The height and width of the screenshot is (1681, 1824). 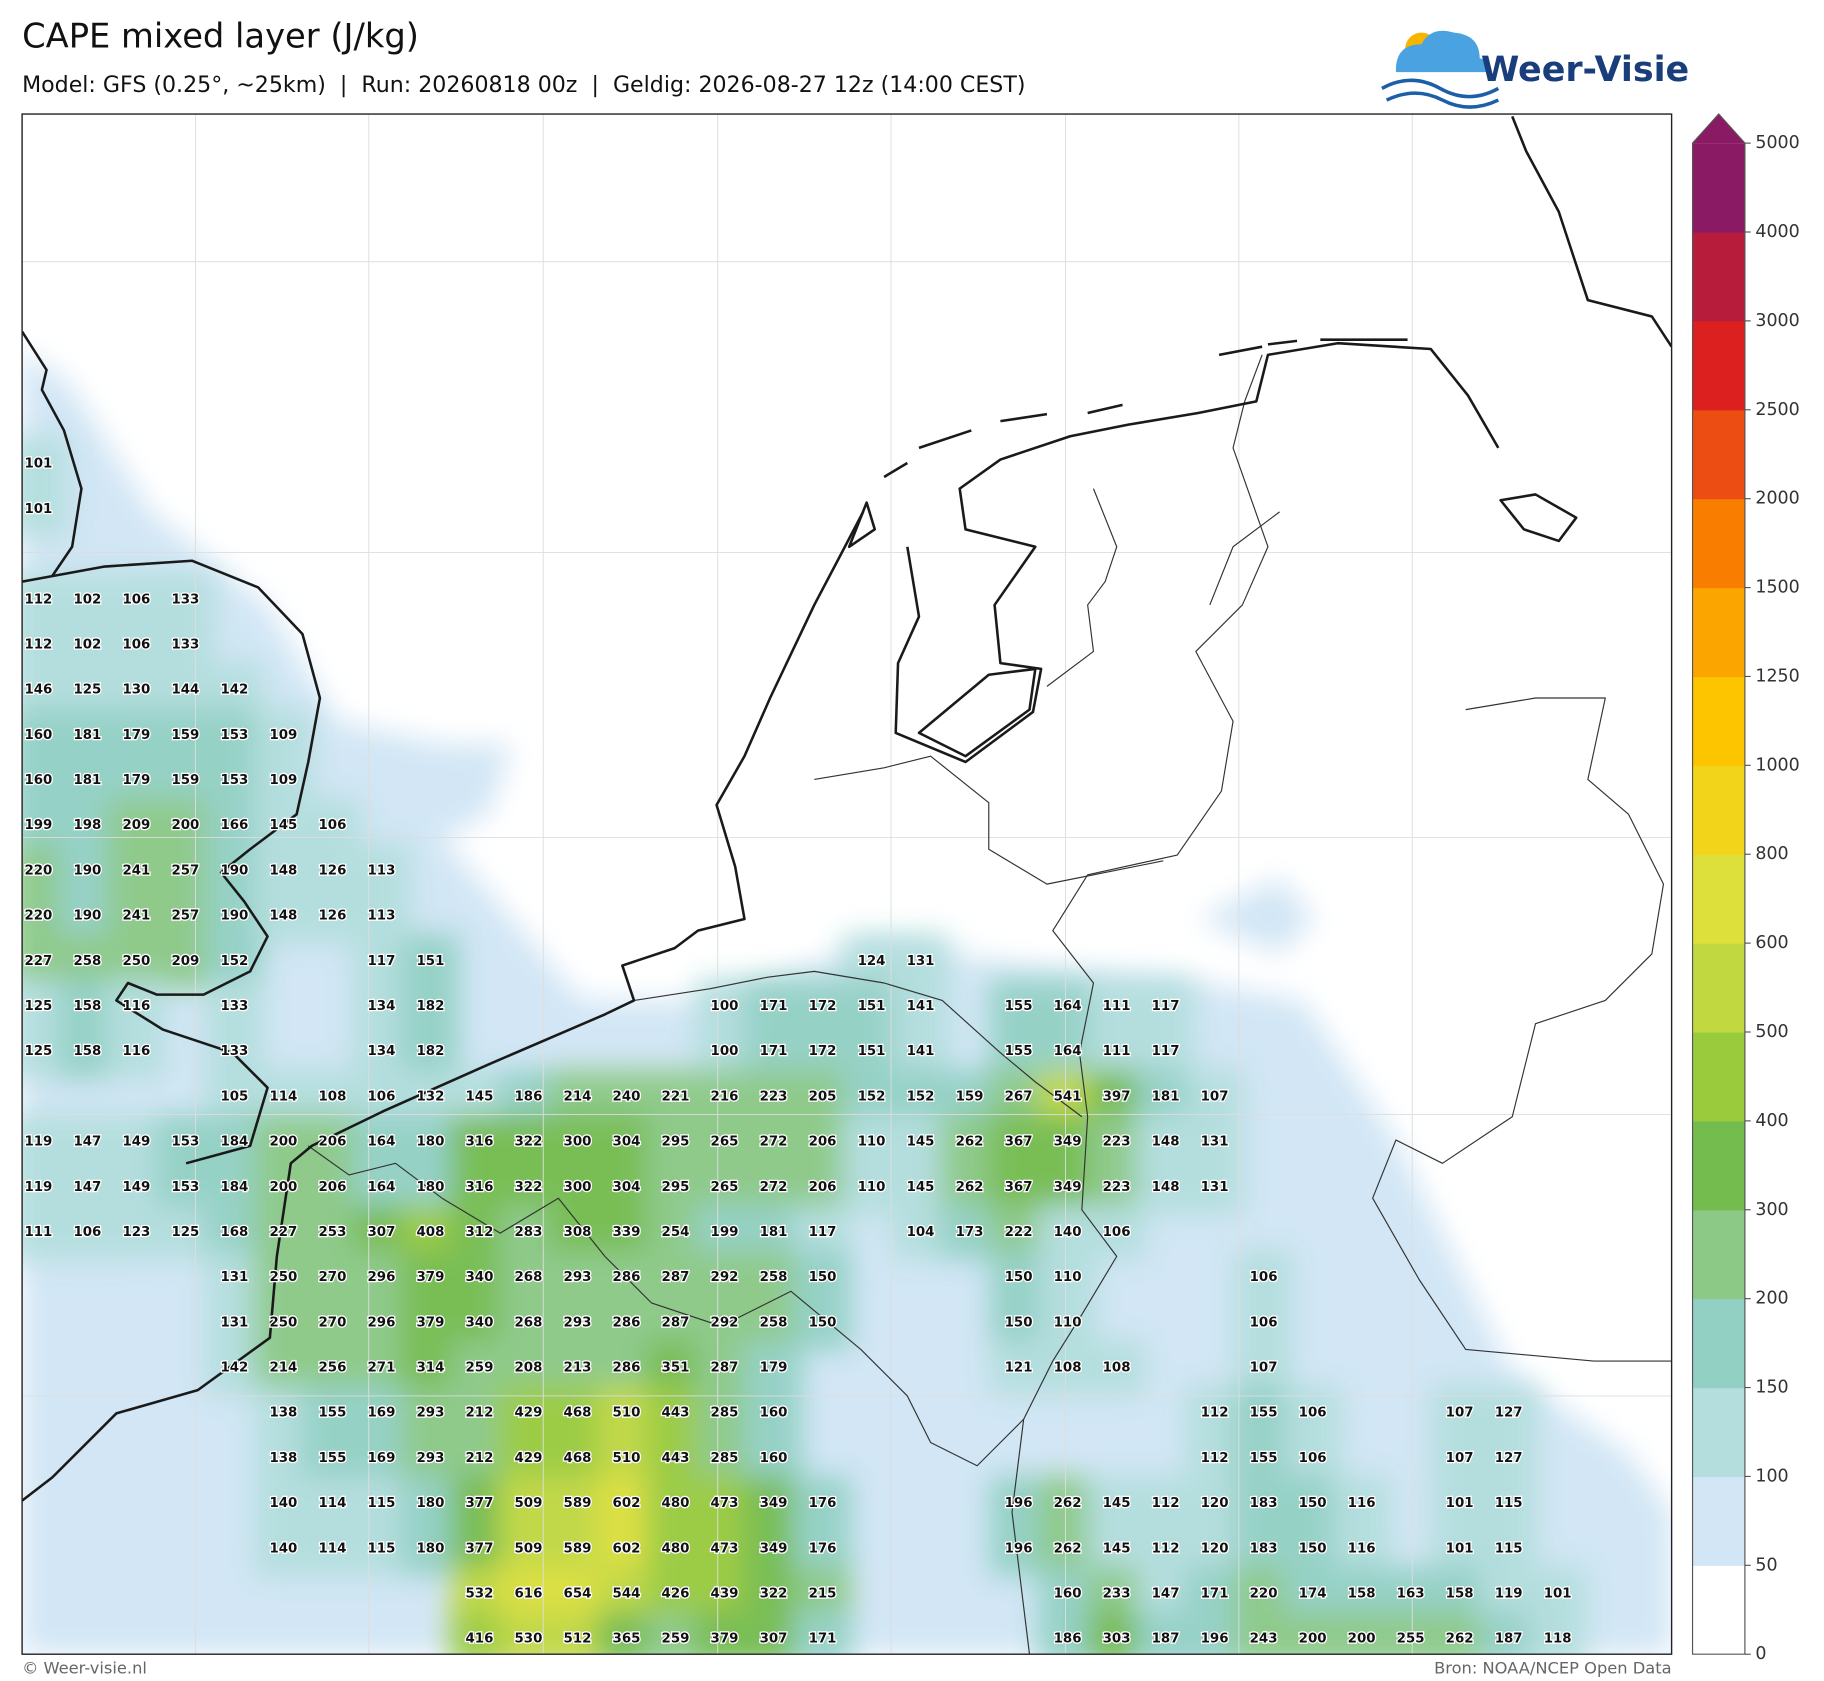 What do you see at coordinates (627, 1639) in the screenshot?
I see `cape-value: 365` at bounding box center [627, 1639].